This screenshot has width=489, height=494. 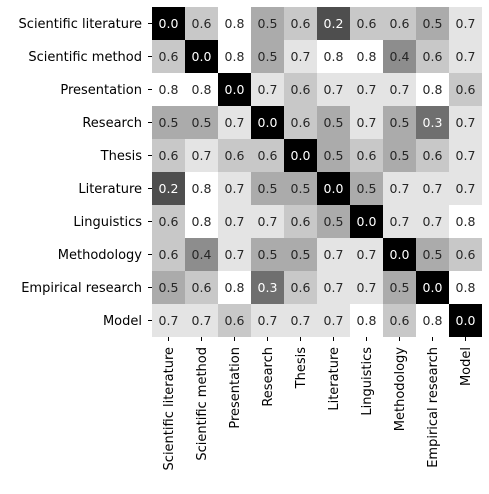 What do you see at coordinates (101, 90) in the screenshot?
I see `row-label: Presentation` at bounding box center [101, 90].